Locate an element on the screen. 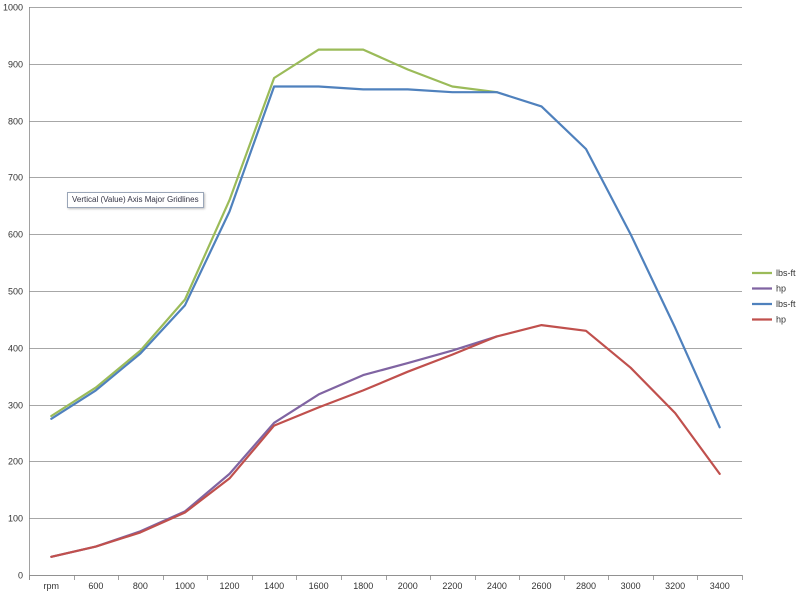  x-tick-label: 800 is located at coordinates (140, 586).